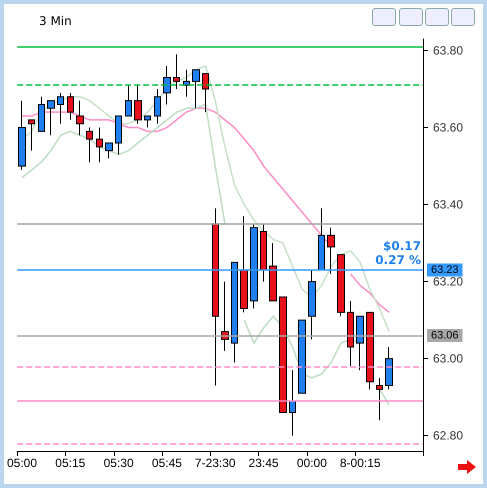 The height and width of the screenshot is (488, 487). Describe the element at coordinates (445, 335) in the screenshot. I see `ref-line-label: 63.06` at that location.